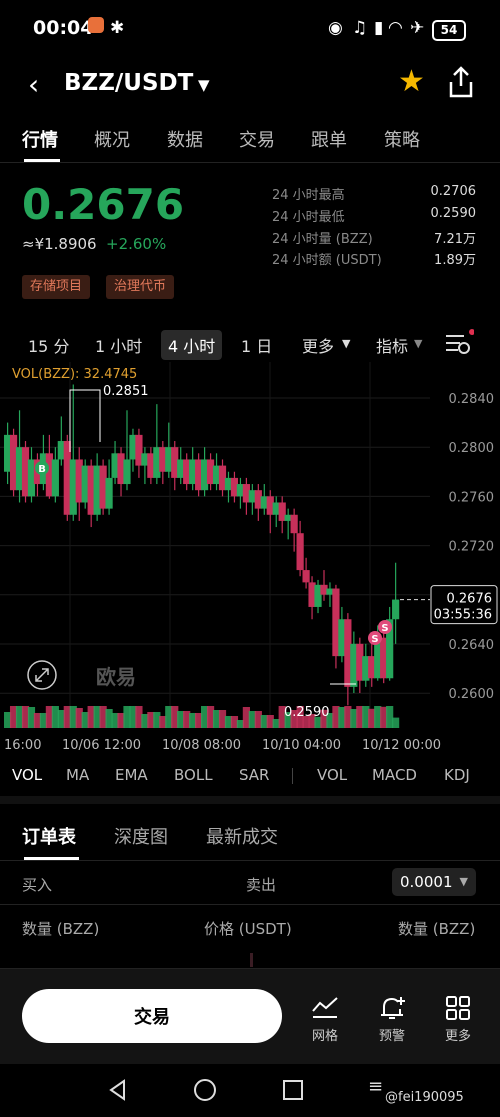 This screenshot has height=1117, width=500. I want to click on tab-depth: 深度图, so click(141, 837).